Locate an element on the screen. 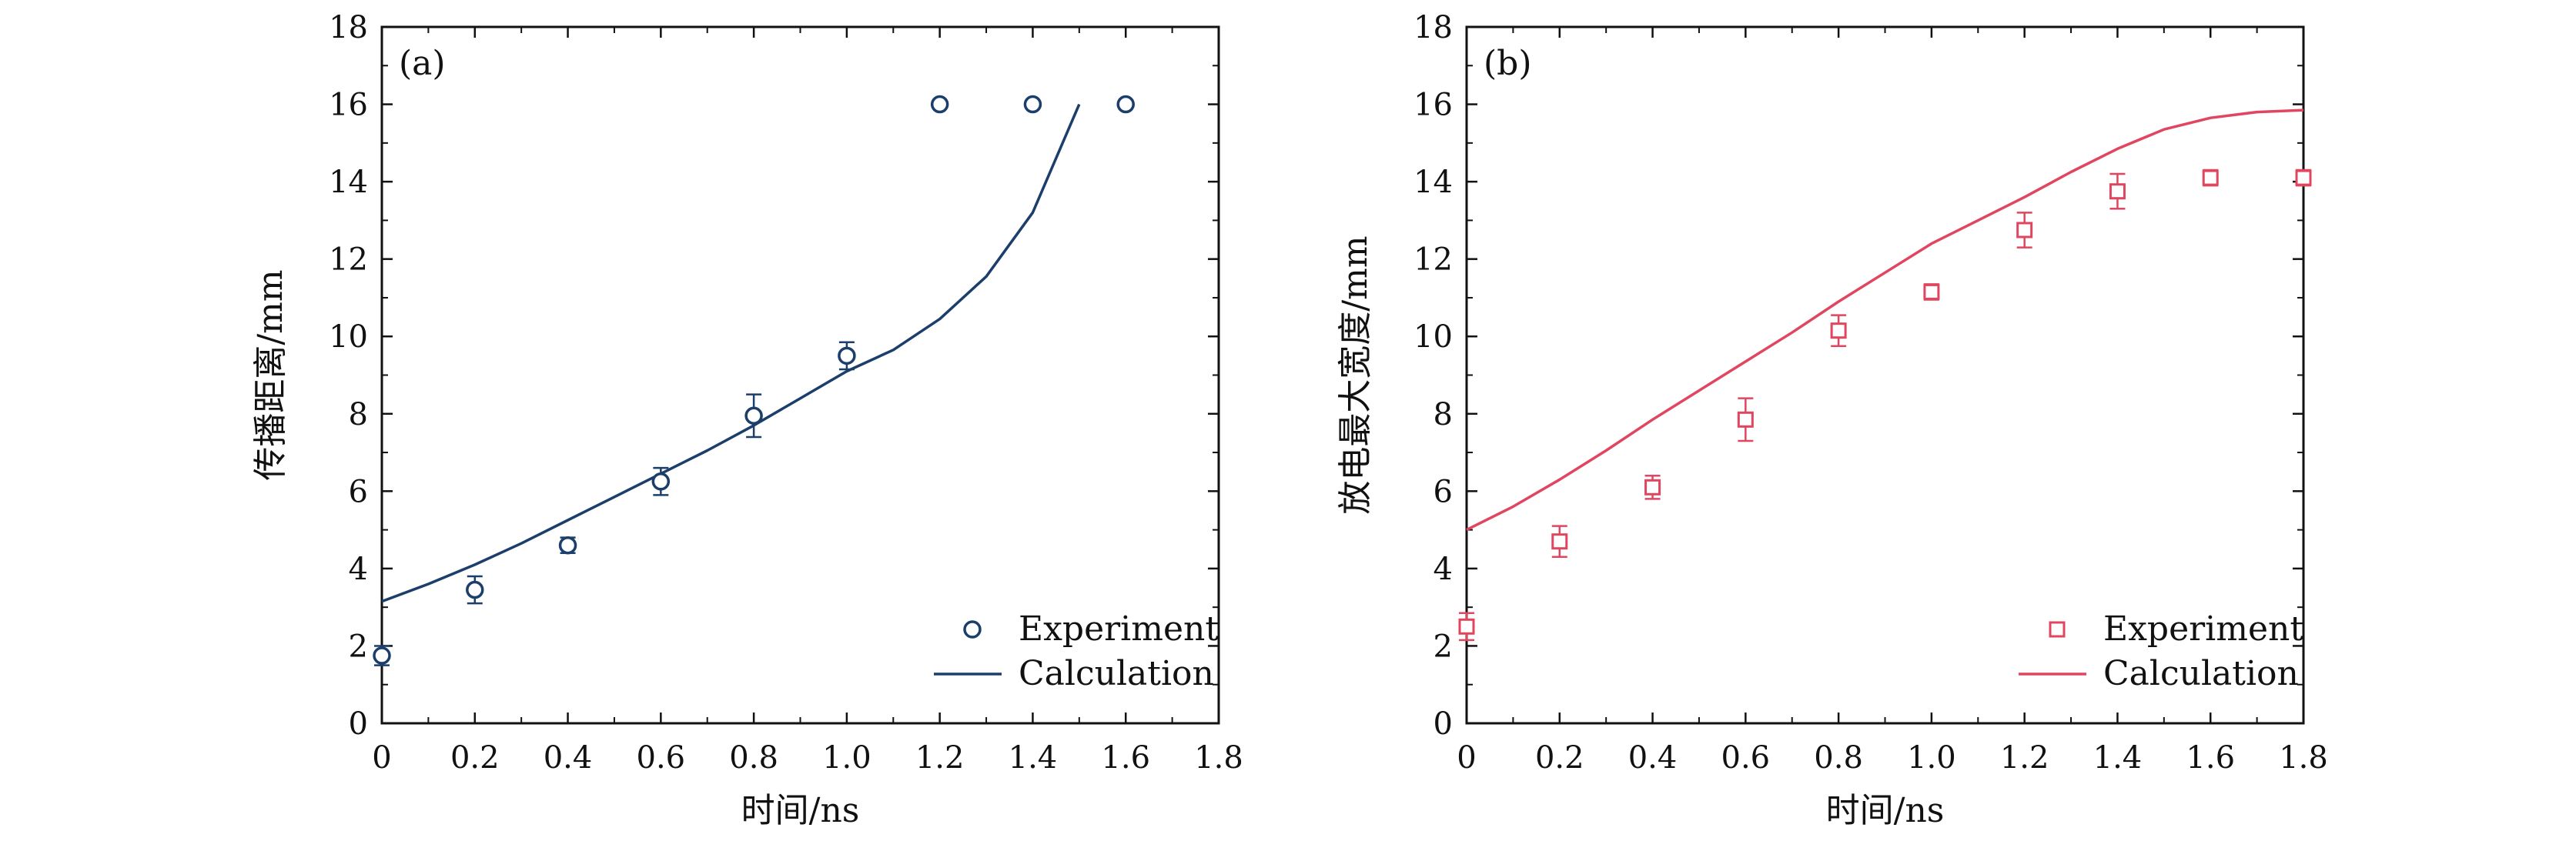  y-axis-title: 放电最大宽度/mm is located at coordinates (1356, 375).